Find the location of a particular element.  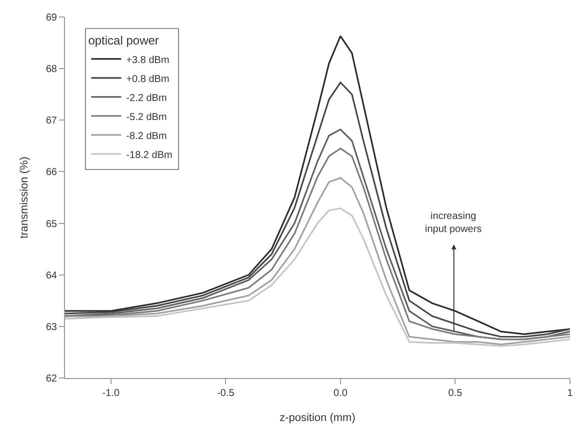

x-tick-label: 0.0 is located at coordinates (340, 393).